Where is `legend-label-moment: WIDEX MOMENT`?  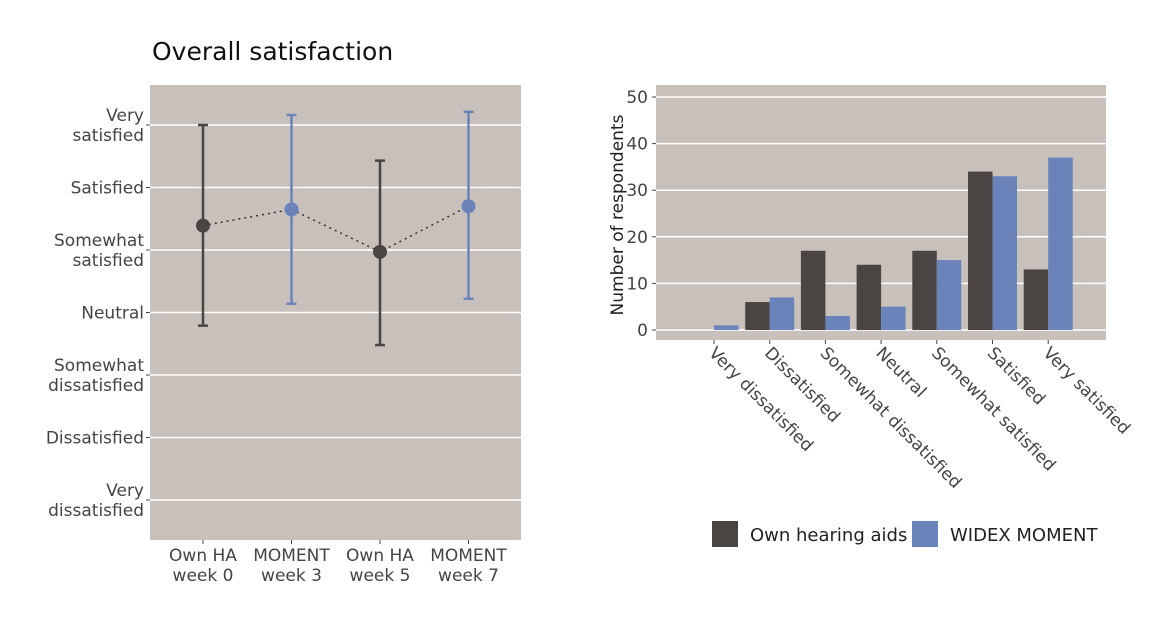
legend-label-moment: WIDEX MOMENT is located at coordinates (1024, 535).